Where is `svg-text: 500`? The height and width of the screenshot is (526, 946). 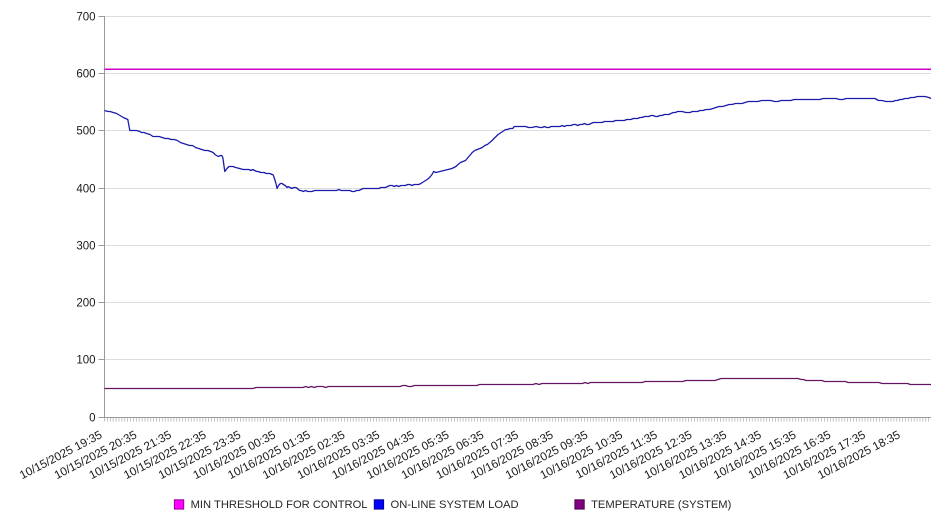
svg-text: 500 is located at coordinates (85, 131).